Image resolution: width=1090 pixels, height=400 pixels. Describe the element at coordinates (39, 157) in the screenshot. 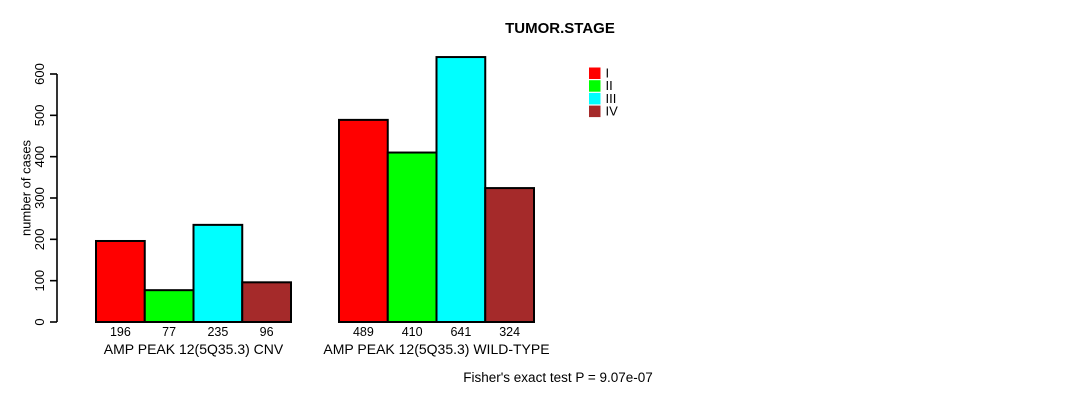

I see `y-tick-label: 400` at that location.